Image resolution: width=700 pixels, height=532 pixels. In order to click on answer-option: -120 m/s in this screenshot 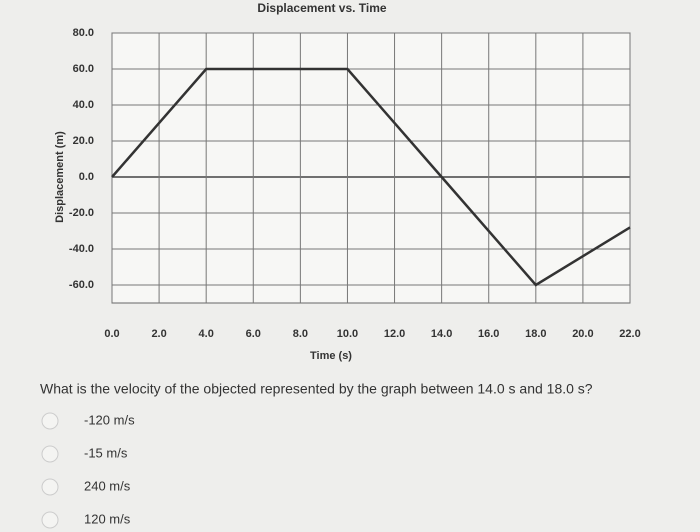, I will do `click(109, 419)`.